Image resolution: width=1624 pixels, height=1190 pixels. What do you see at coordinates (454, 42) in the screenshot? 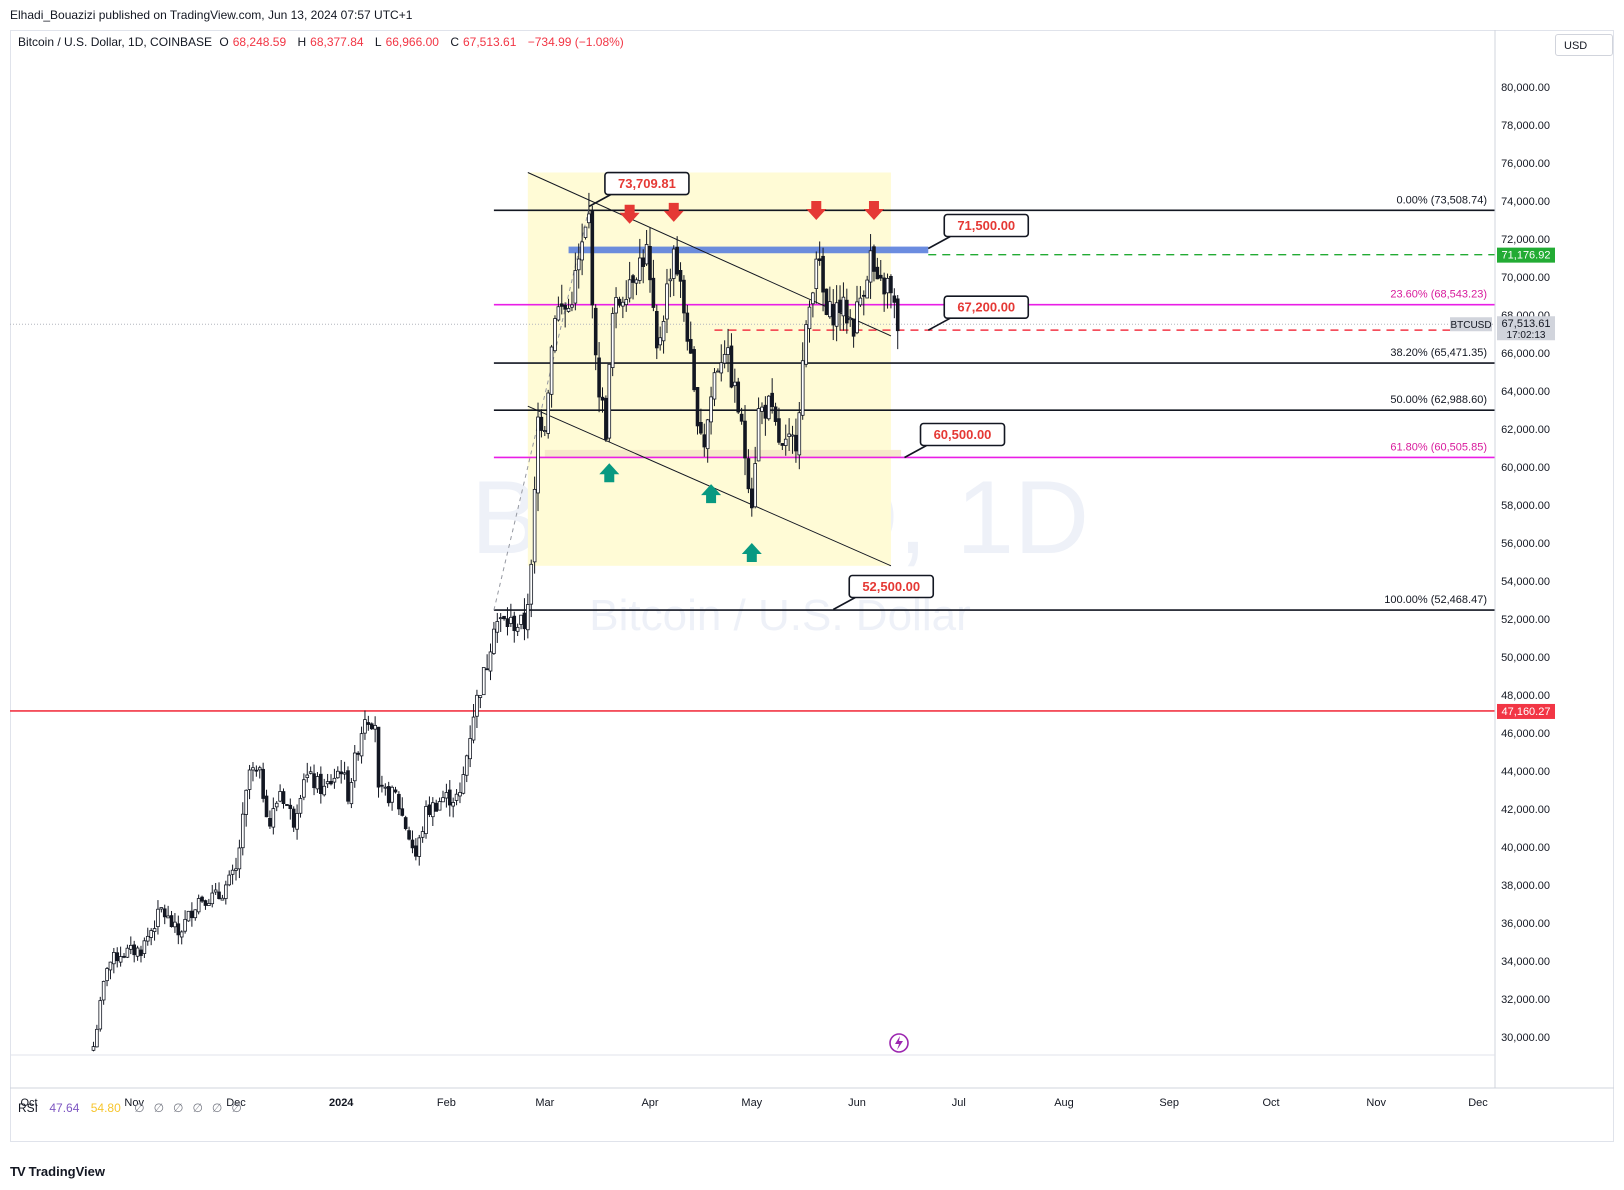
I see `close-key: C` at bounding box center [454, 42].